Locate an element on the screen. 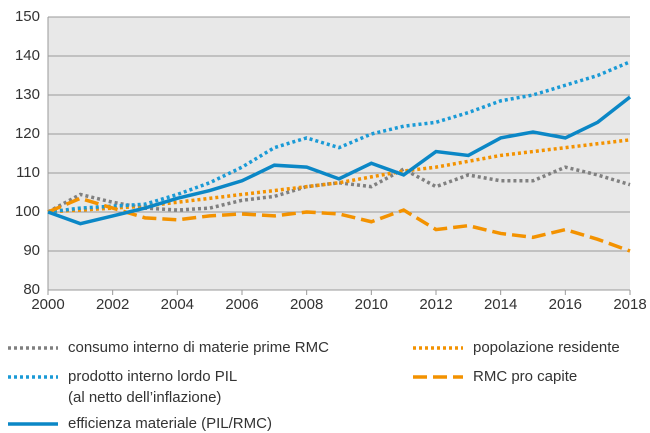 The image size is (650, 433). legend-label: efficienza materiale (PIL/RMC) is located at coordinates (170, 423).